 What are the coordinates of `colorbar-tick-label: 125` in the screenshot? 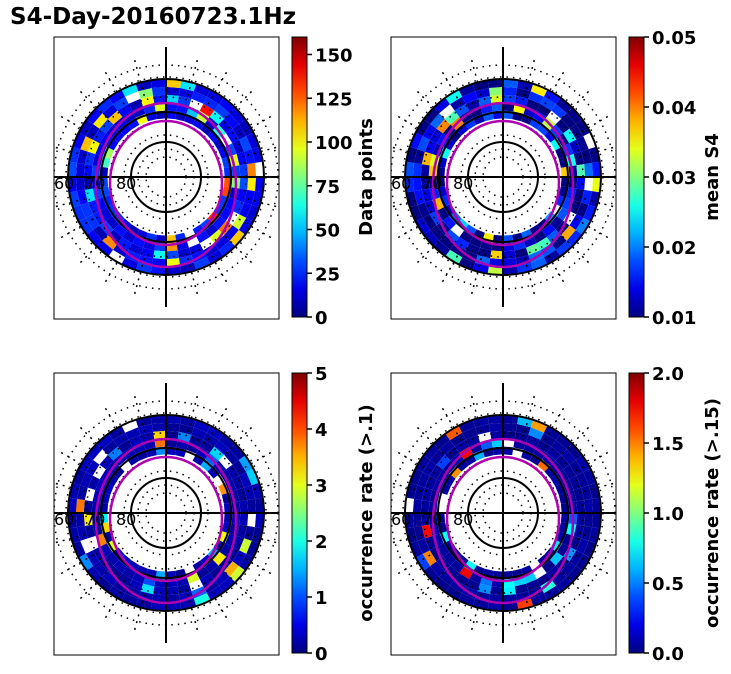 It's located at (334, 99).